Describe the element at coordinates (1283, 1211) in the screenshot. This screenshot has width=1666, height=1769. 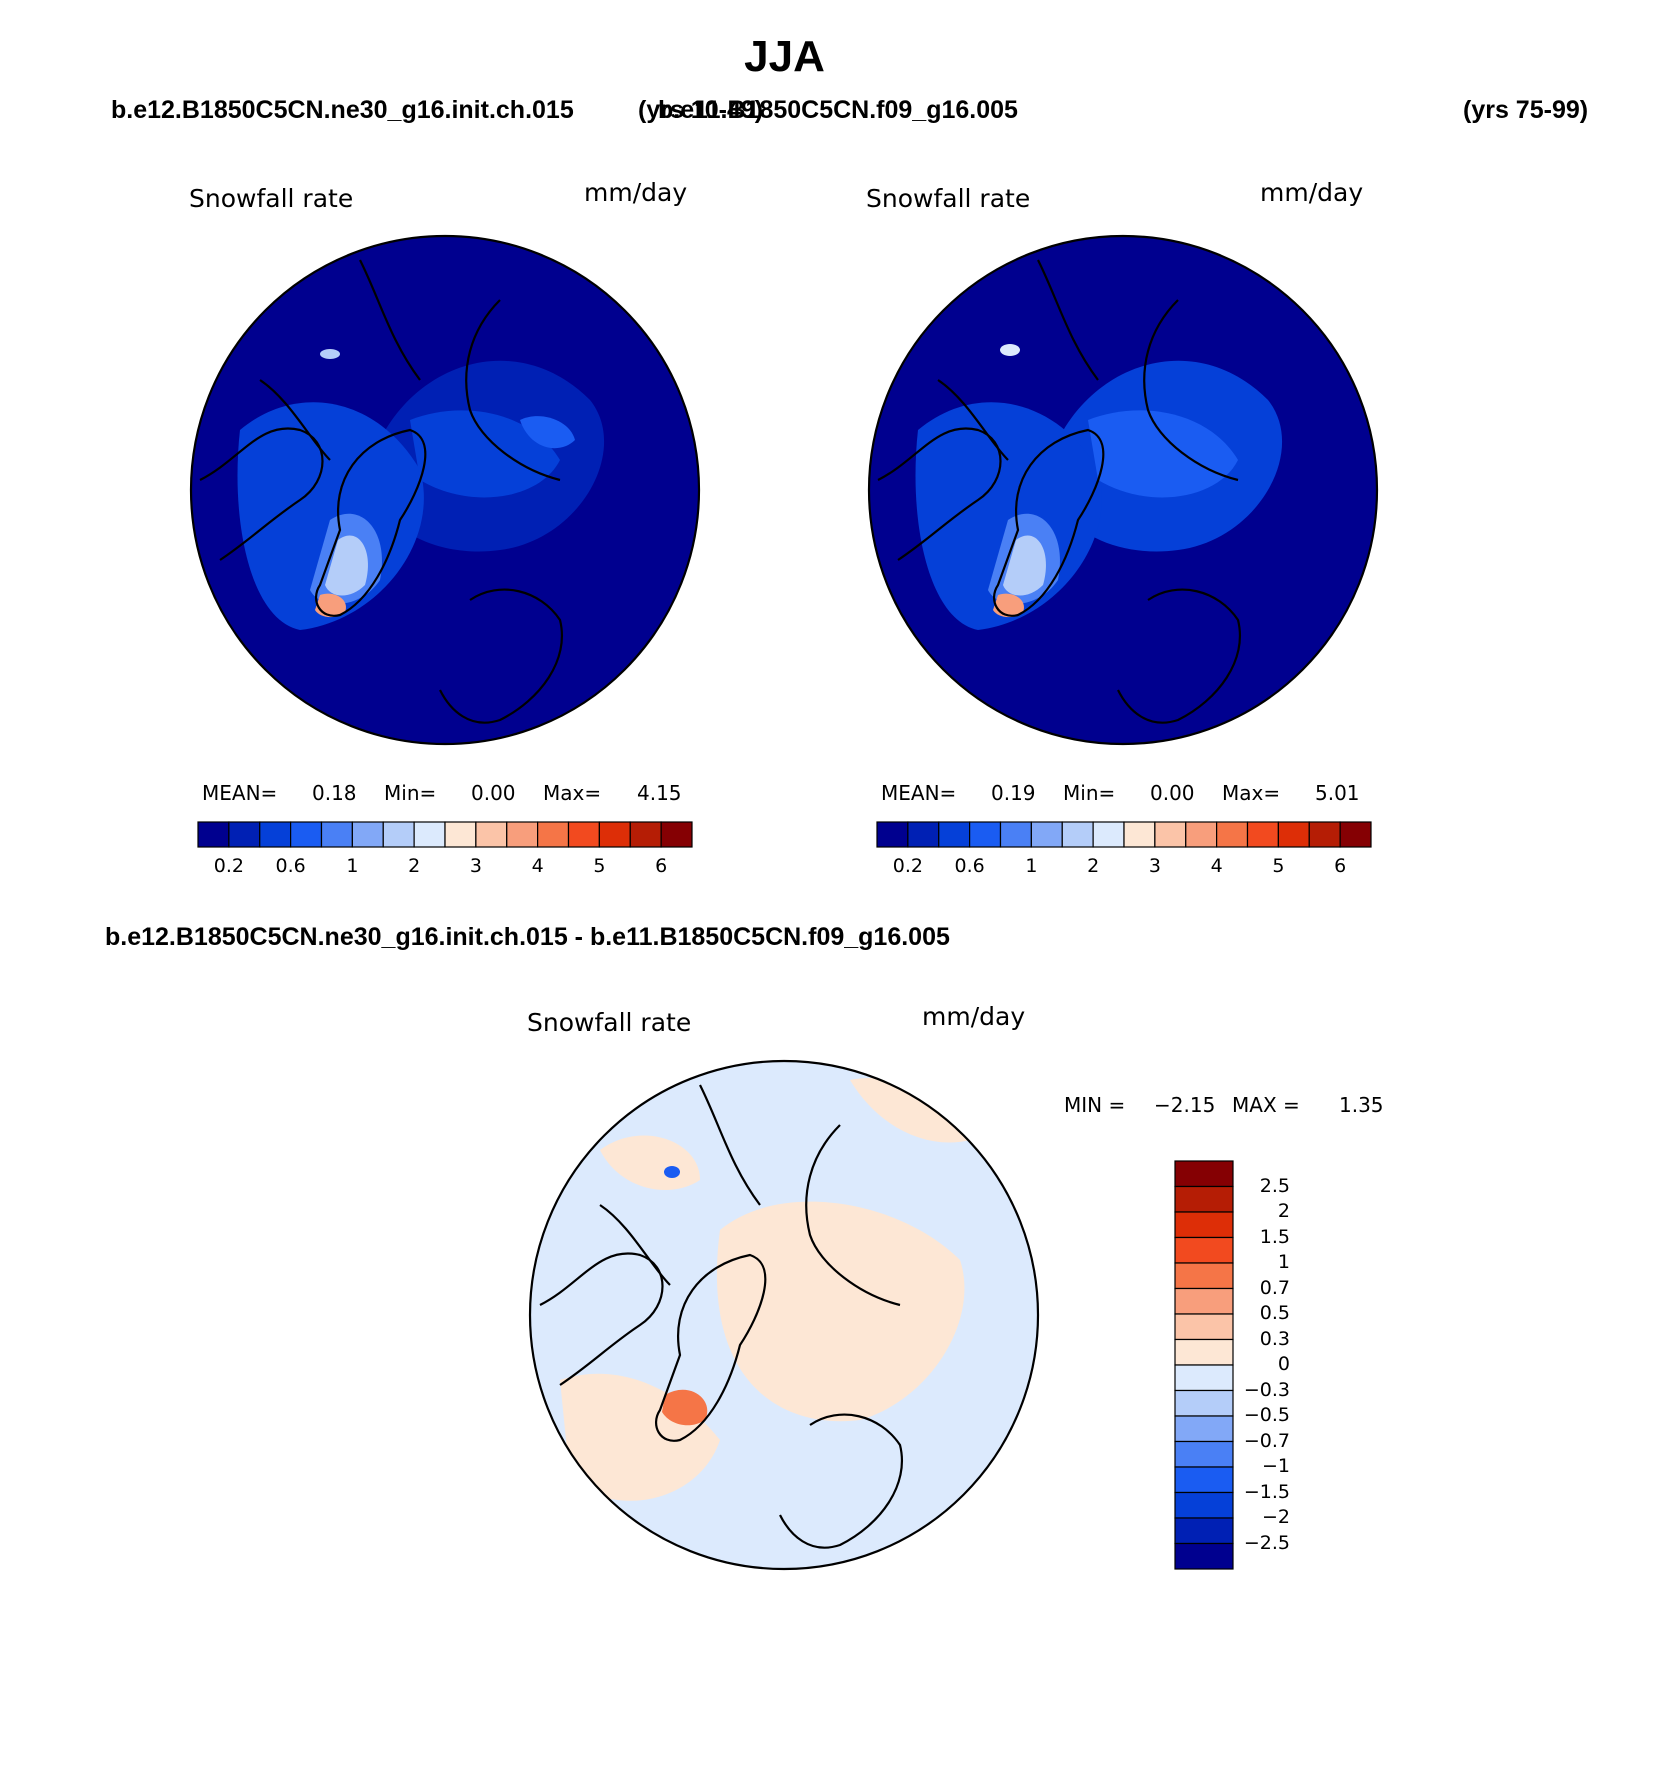
I see `colorbar3-tick: 2` at that location.